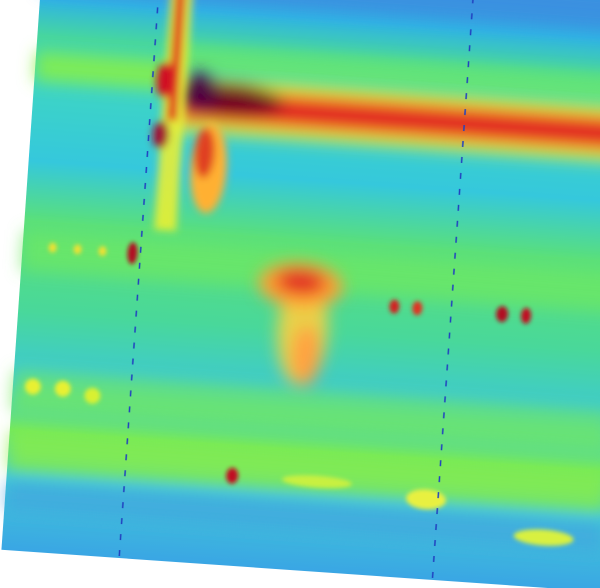 The height and width of the screenshot is (588, 600). What do you see at coordinates (189, 116) in the screenshot?
I see `vertical-streak` at bounding box center [189, 116].